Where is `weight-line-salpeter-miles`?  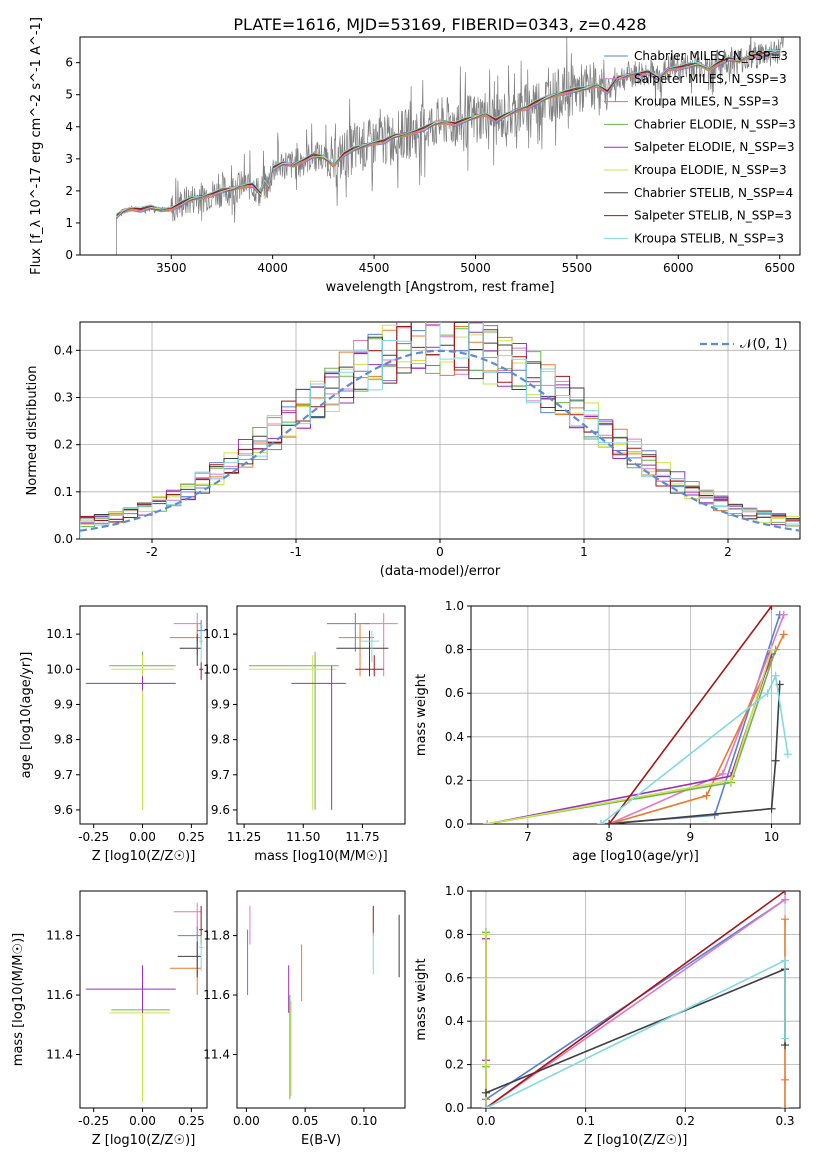
weight-line-salpeter-miles is located at coordinates (635, 1003).